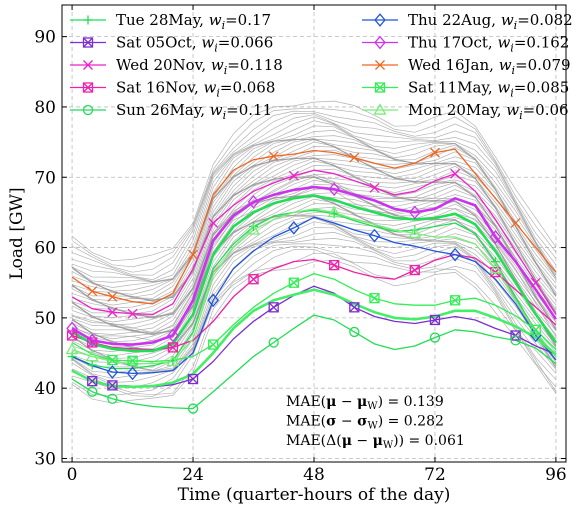  Describe the element at coordinates (171, 111) in the screenshot. I see `legend-entry: Sun 26May, wi=0.11` at that location.